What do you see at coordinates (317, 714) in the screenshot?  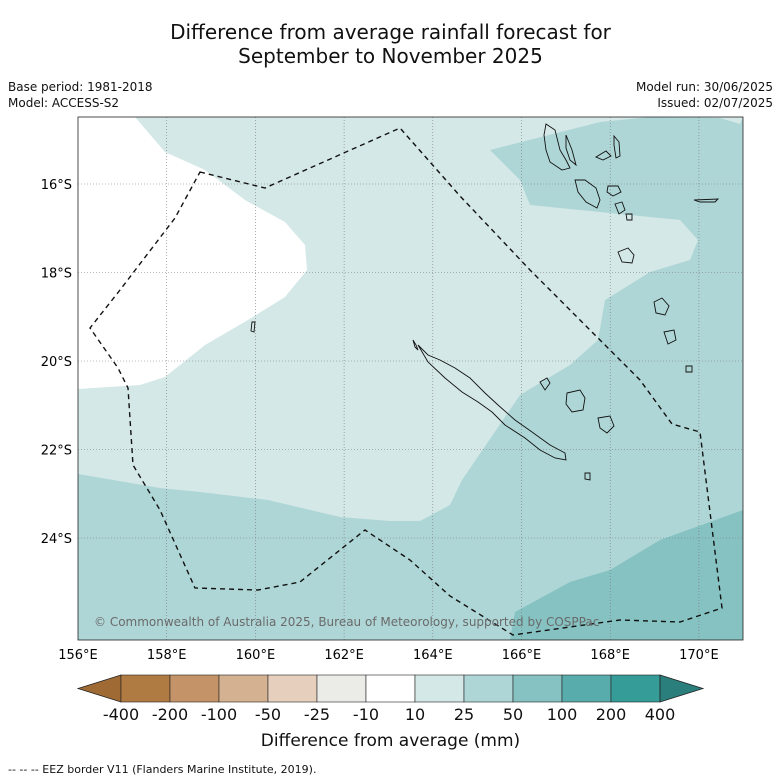 I see `colorbar-tick-label: -25` at bounding box center [317, 714].